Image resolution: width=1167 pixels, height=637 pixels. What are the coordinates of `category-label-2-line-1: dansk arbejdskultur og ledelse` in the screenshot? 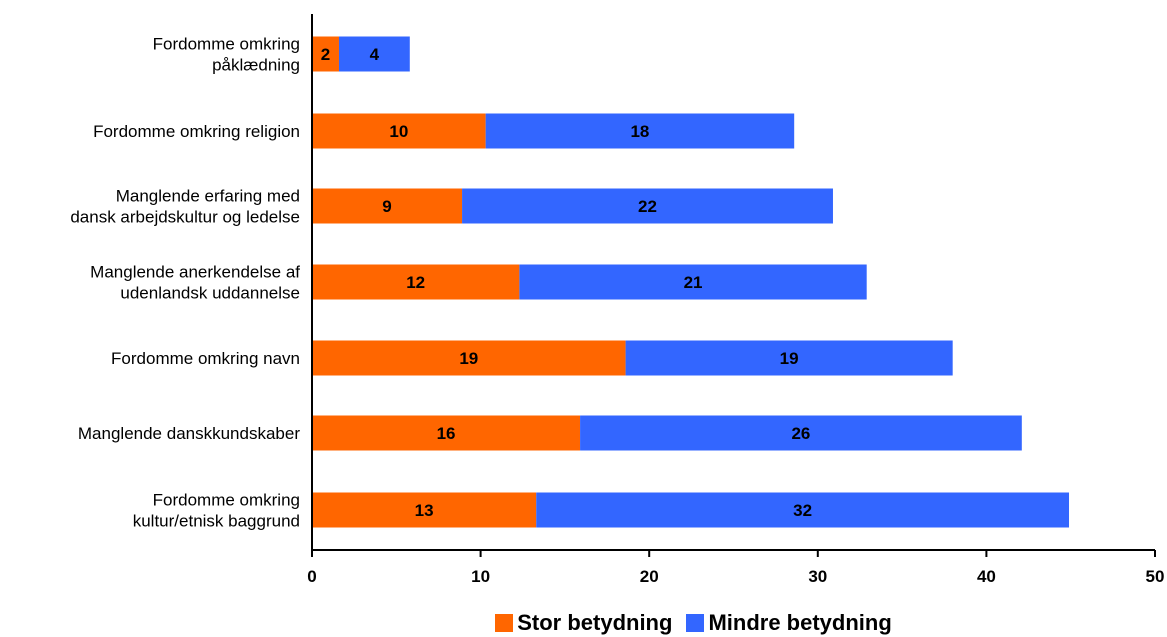 It's located at (185, 217).